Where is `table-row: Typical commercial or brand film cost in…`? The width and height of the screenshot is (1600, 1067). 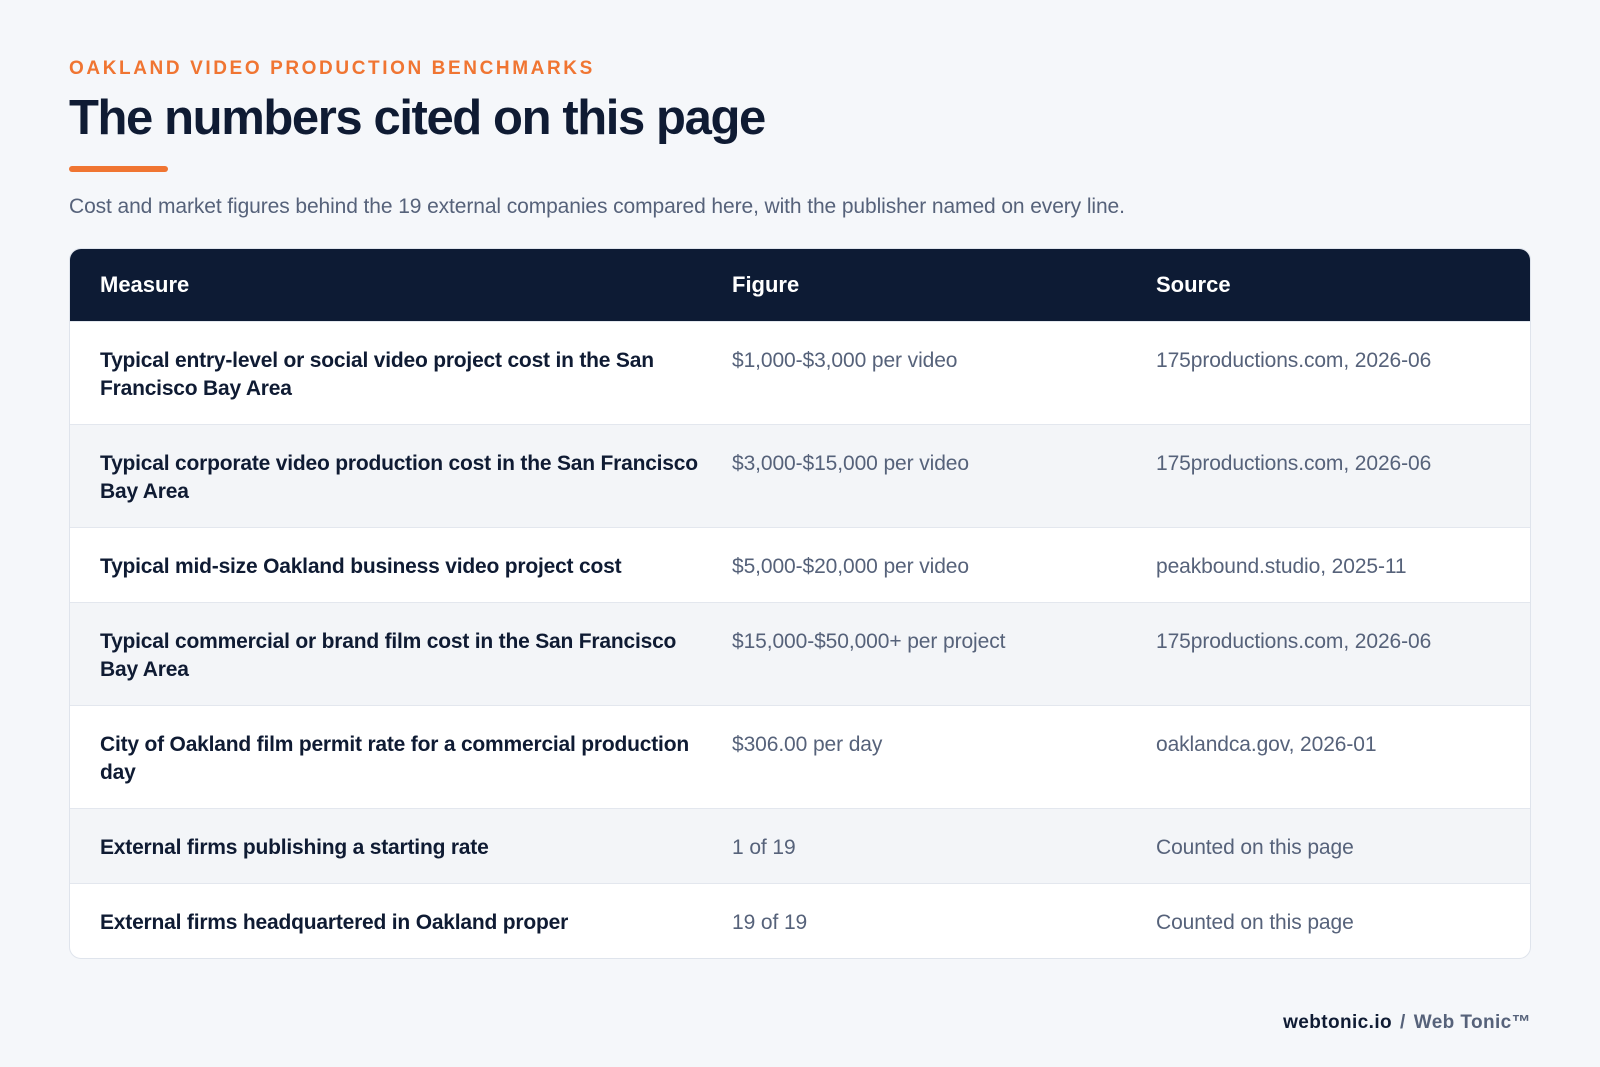
table-row: Typical commercial or brand film cost in… is located at coordinates (800, 653).